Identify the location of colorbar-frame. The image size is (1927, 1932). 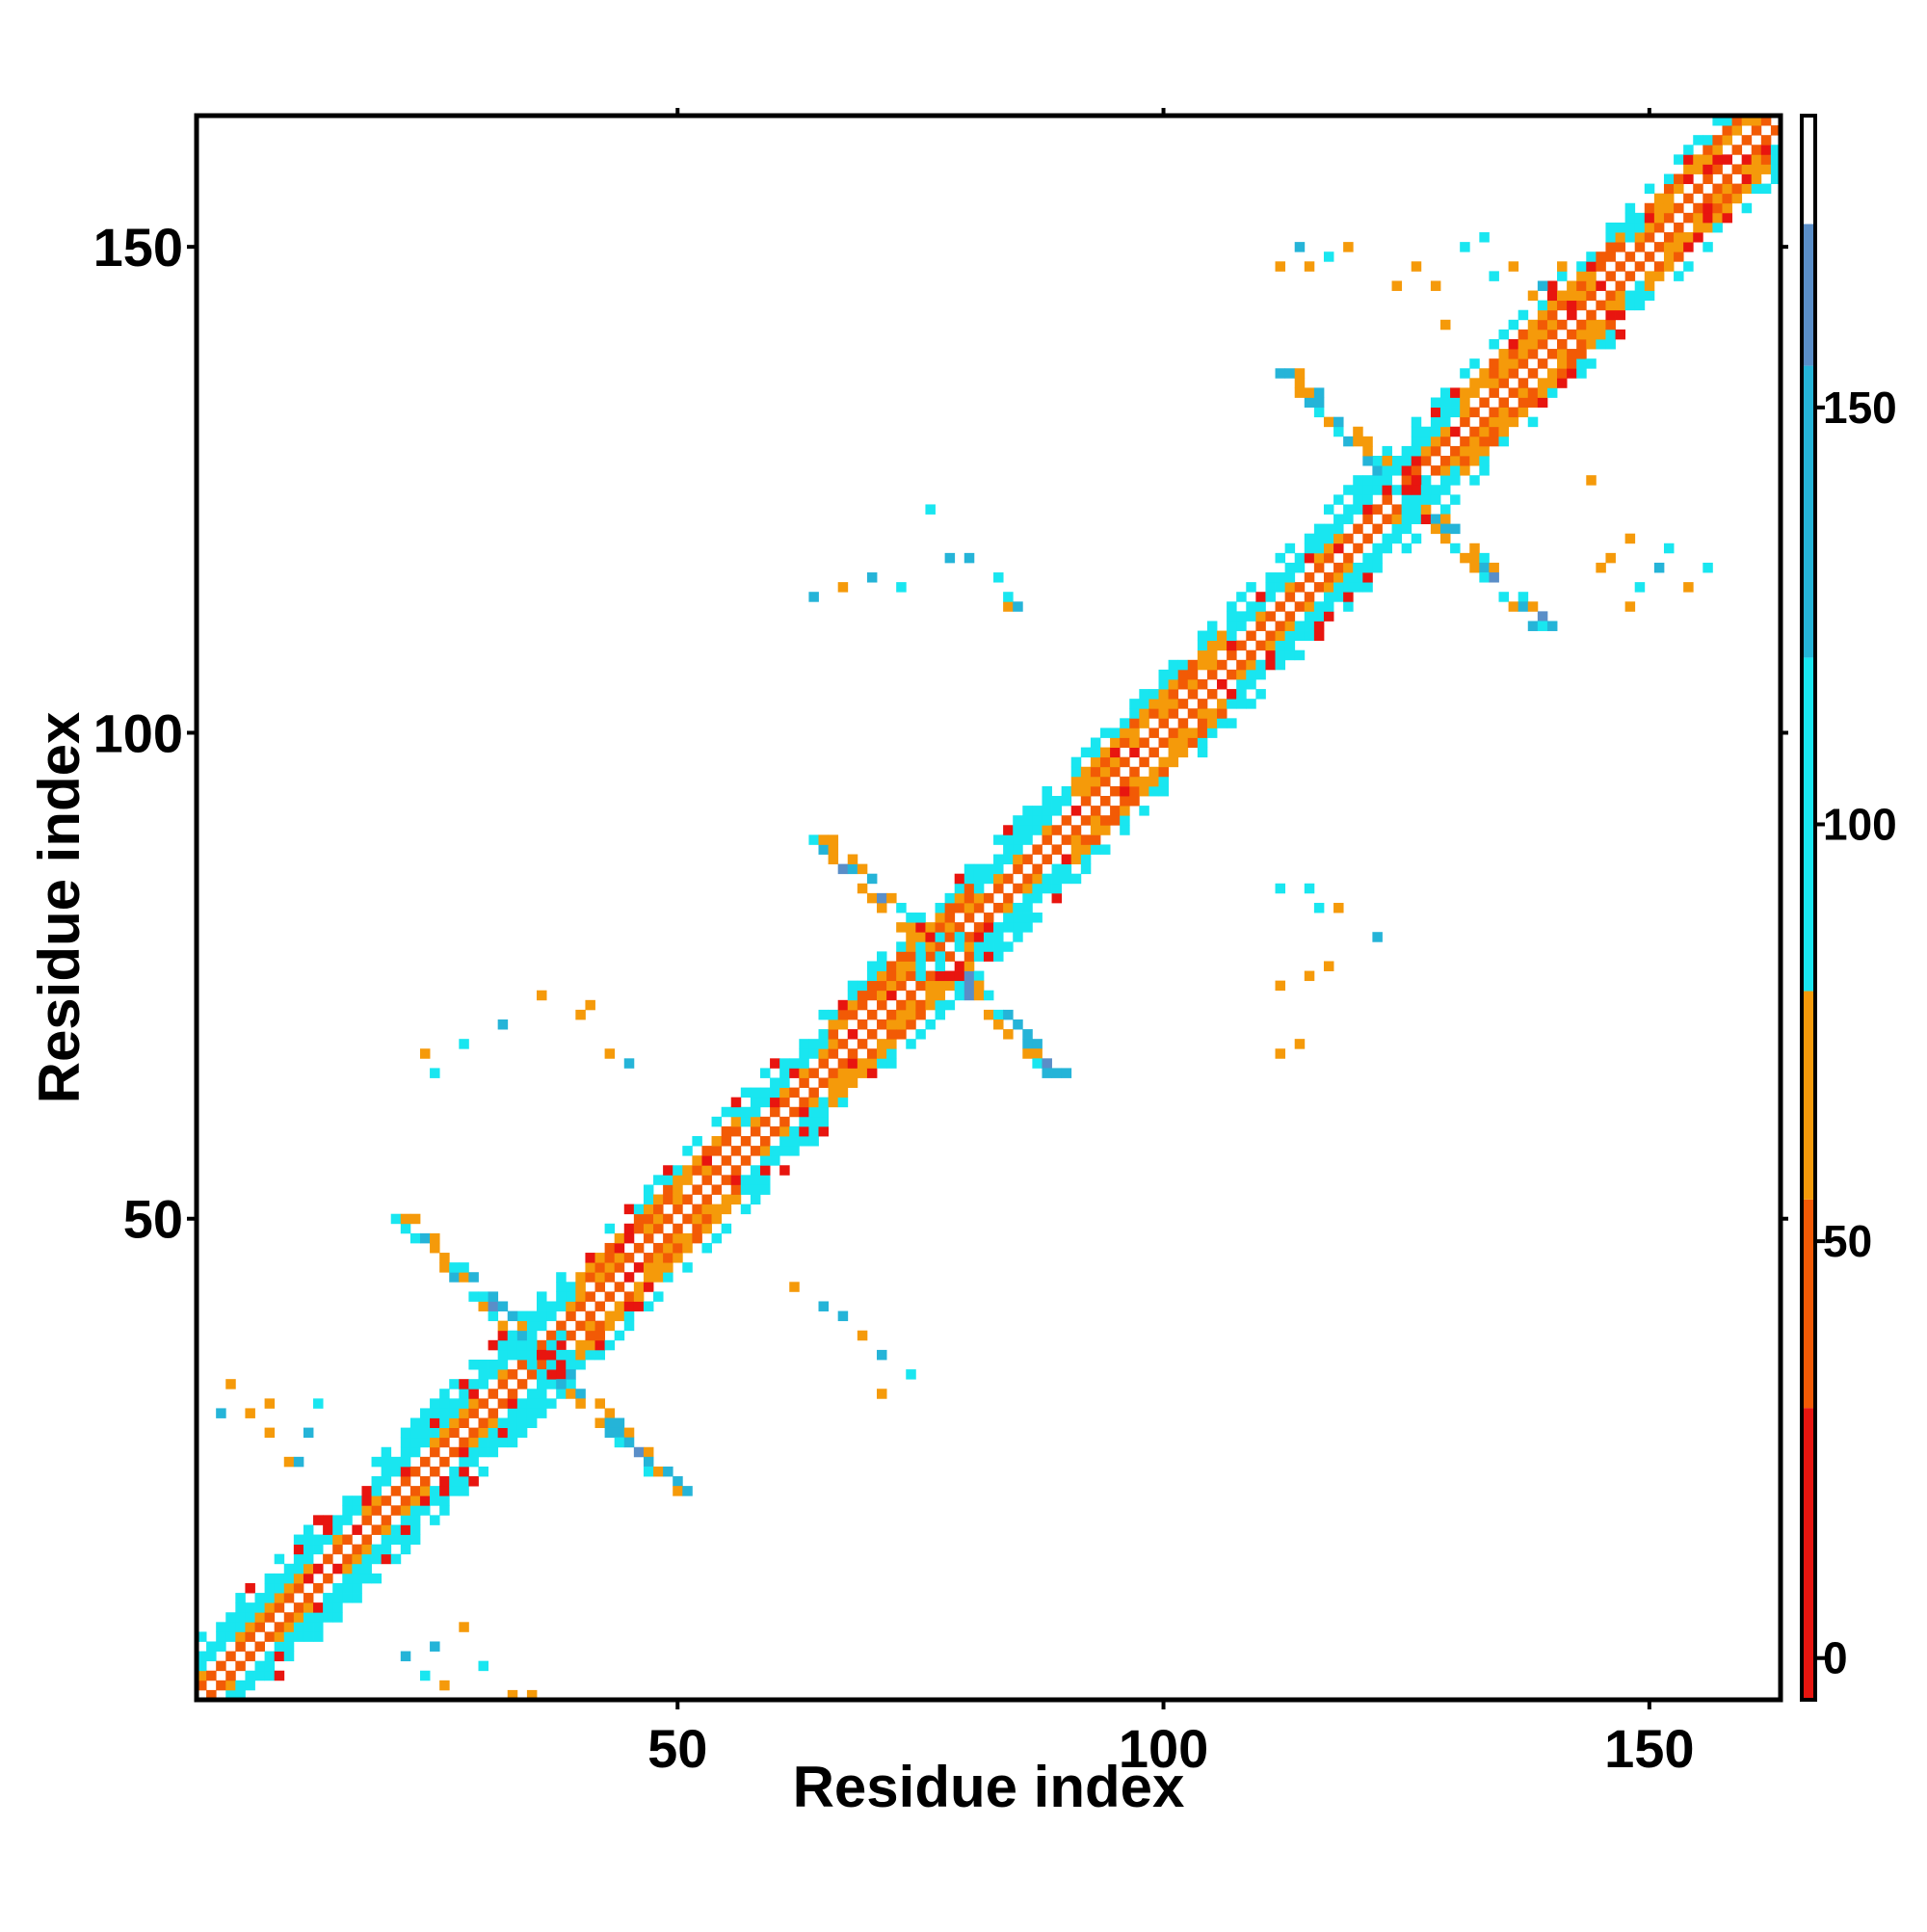
(1809, 908).